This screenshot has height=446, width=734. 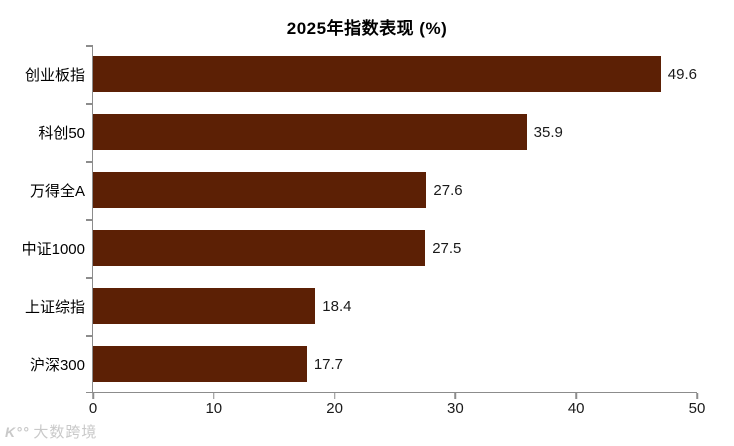 I want to click on category-label: 创业板指, so click(x=54, y=75).